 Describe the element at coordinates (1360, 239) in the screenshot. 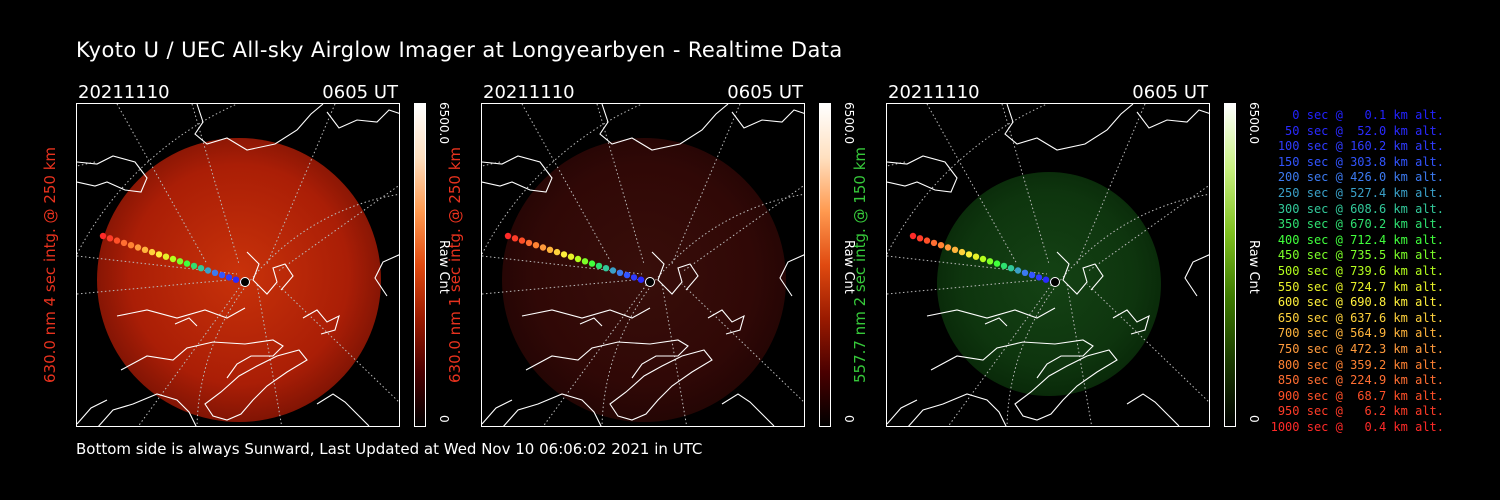

I see `legend-item: 400 sec @ 712.4 km alt.` at that location.